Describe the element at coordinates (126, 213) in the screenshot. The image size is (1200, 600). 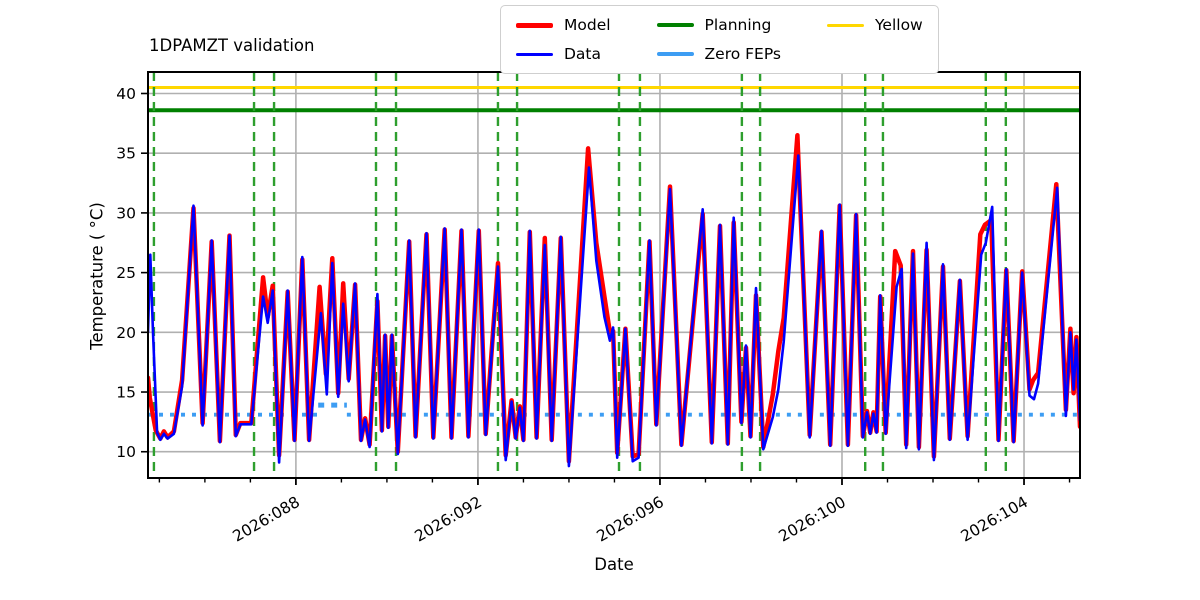
I see `y-tick-label: 30` at that location.